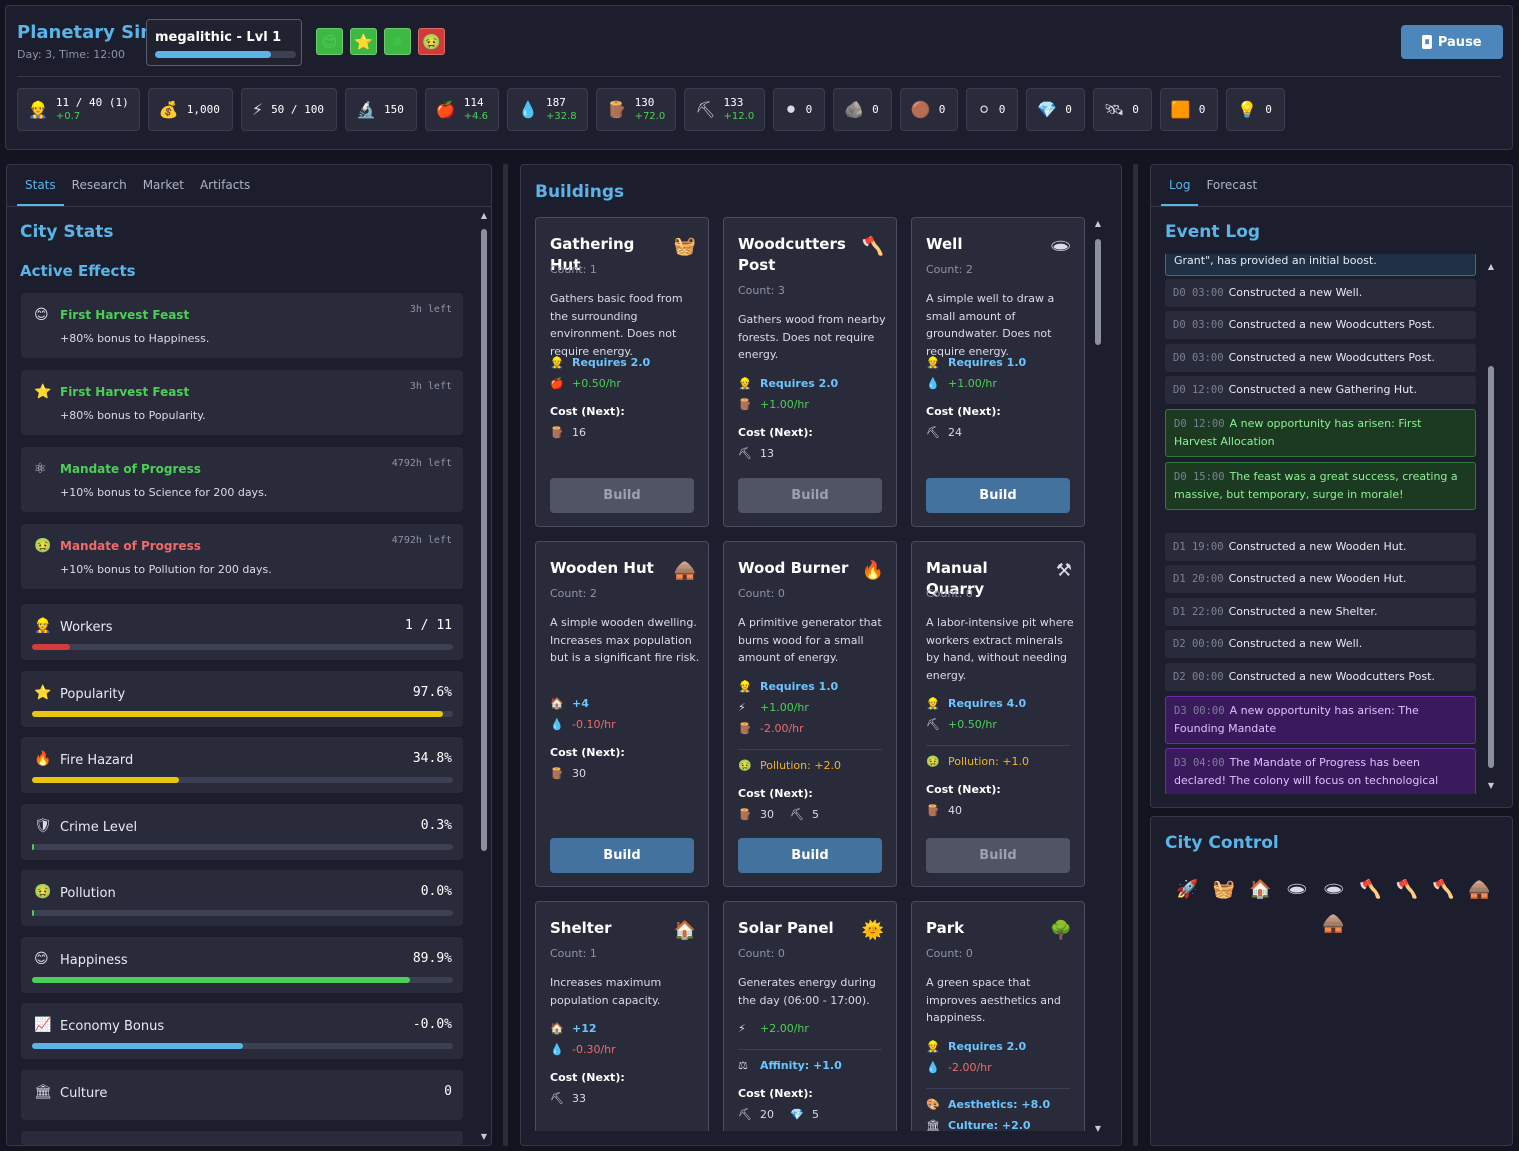 The image size is (1519, 1151). What do you see at coordinates (92, 102) in the screenshot?
I see `resource-value: 11 / 40 (1)` at bounding box center [92, 102].